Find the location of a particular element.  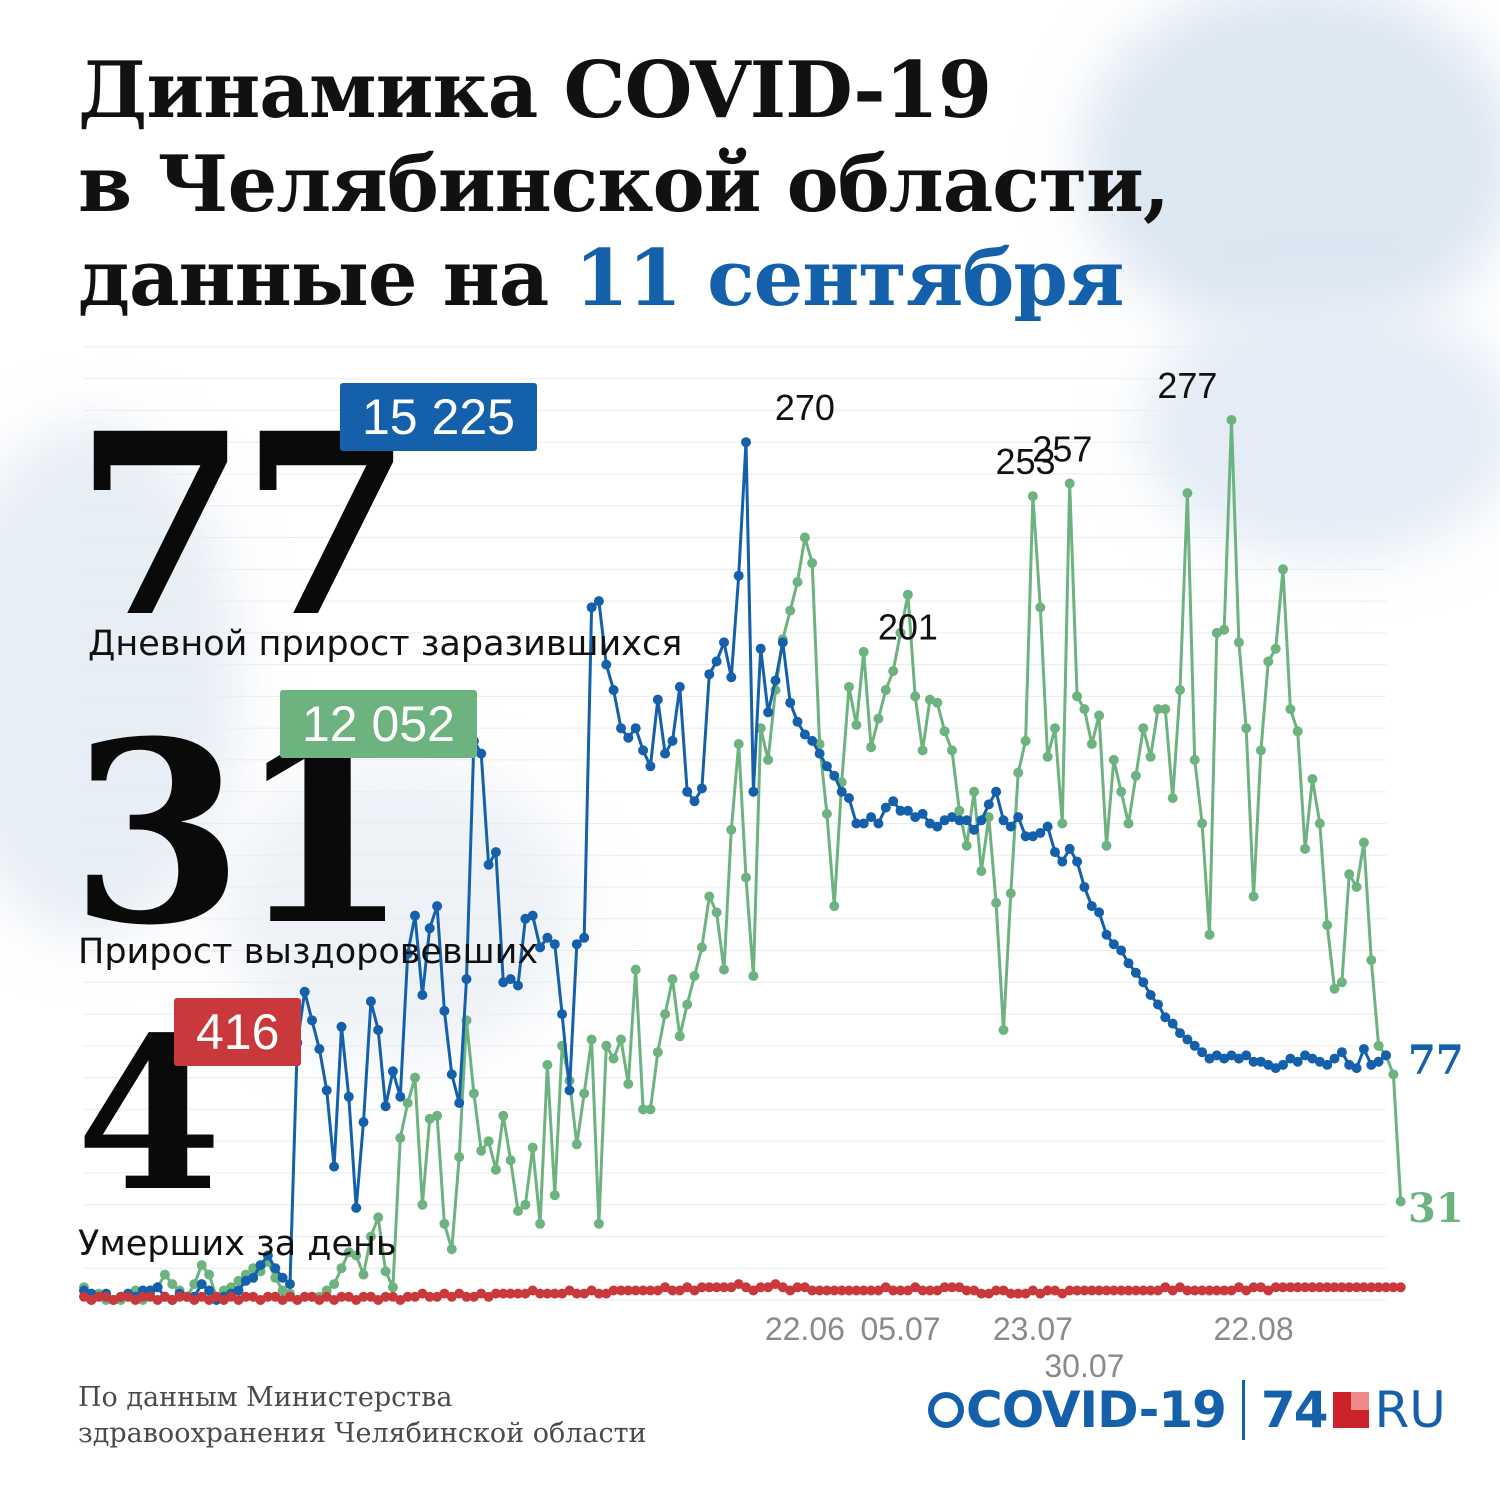

title-date: 11 сентября is located at coordinates (849, 278).